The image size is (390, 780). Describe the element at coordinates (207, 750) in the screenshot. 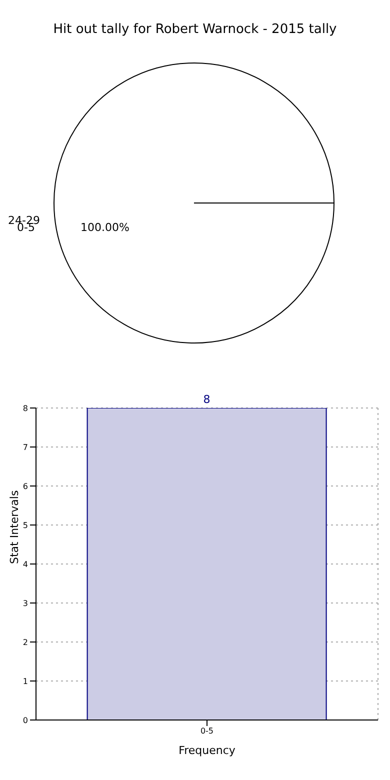

I see `x-axis-title: Frequency` at that location.